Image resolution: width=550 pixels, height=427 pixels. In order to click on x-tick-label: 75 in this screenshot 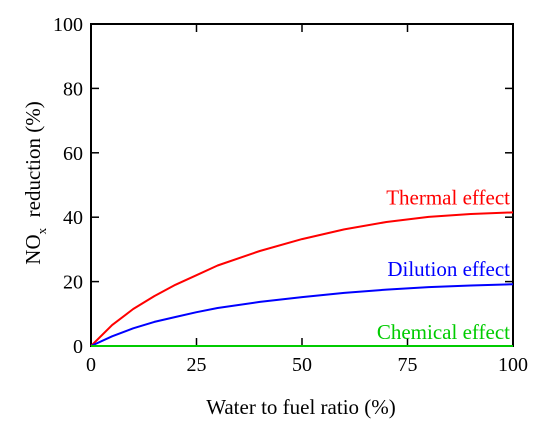, I will do `click(408, 365)`.